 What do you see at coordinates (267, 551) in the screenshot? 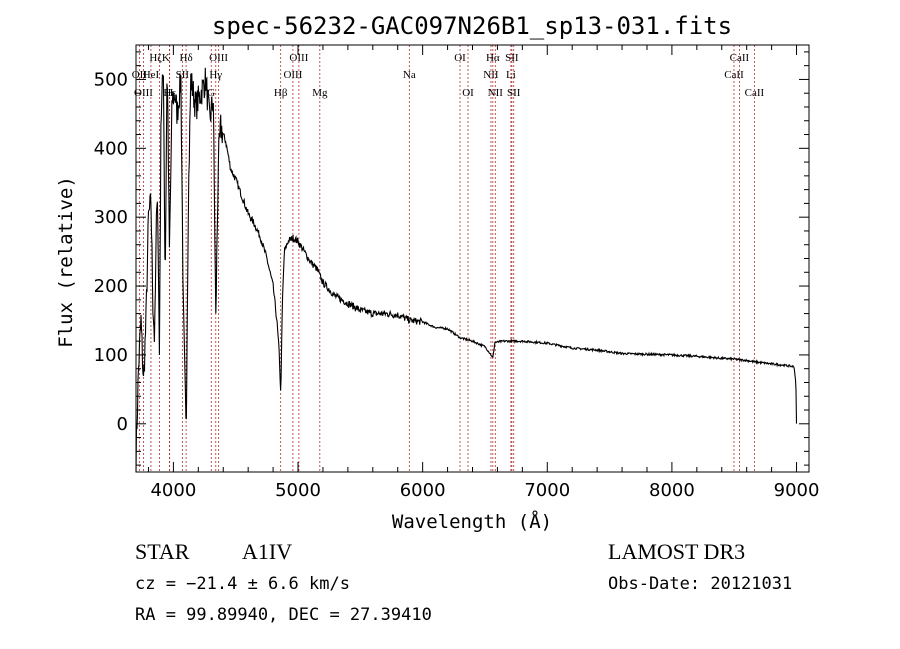
I see `object-subclass: A1IV` at bounding box center [267, 551].